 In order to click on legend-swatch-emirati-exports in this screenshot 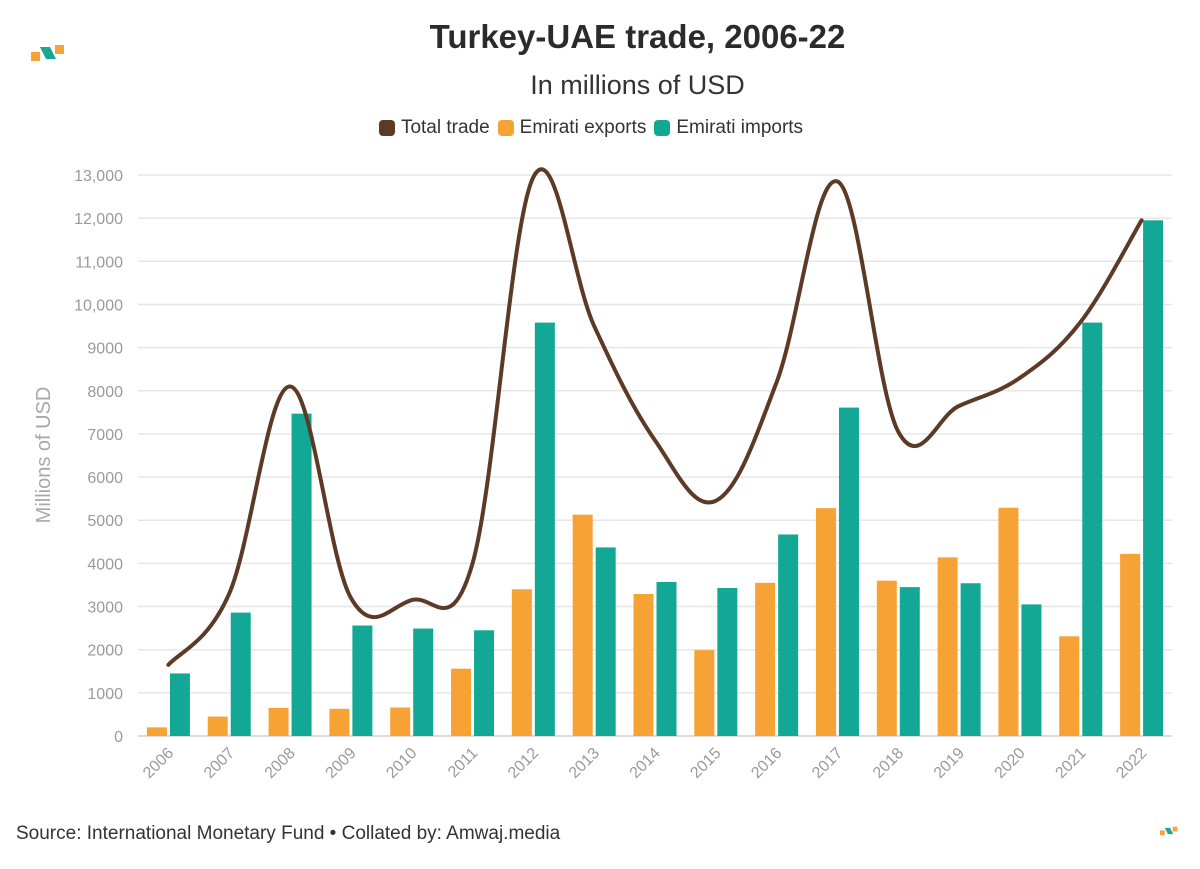, I will do `click(505, 128)`.